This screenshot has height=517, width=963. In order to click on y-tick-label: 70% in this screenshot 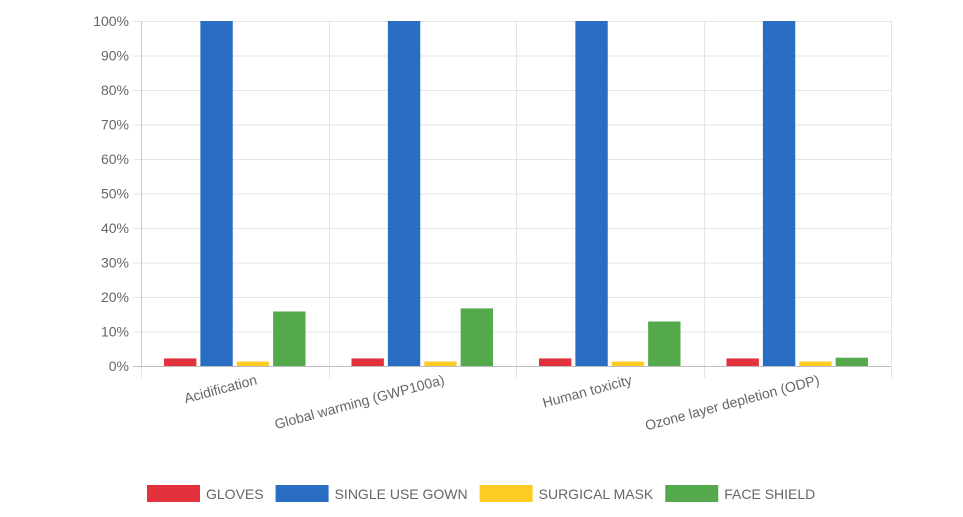, I will do `click(115, 125)`.